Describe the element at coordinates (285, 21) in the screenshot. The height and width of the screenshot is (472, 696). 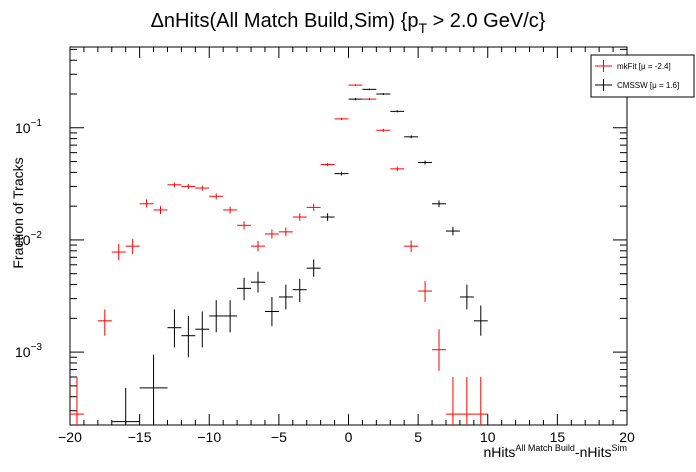
I see `chart-title-main: ΔnHits(All Match Build,Sim) {p` at that location.